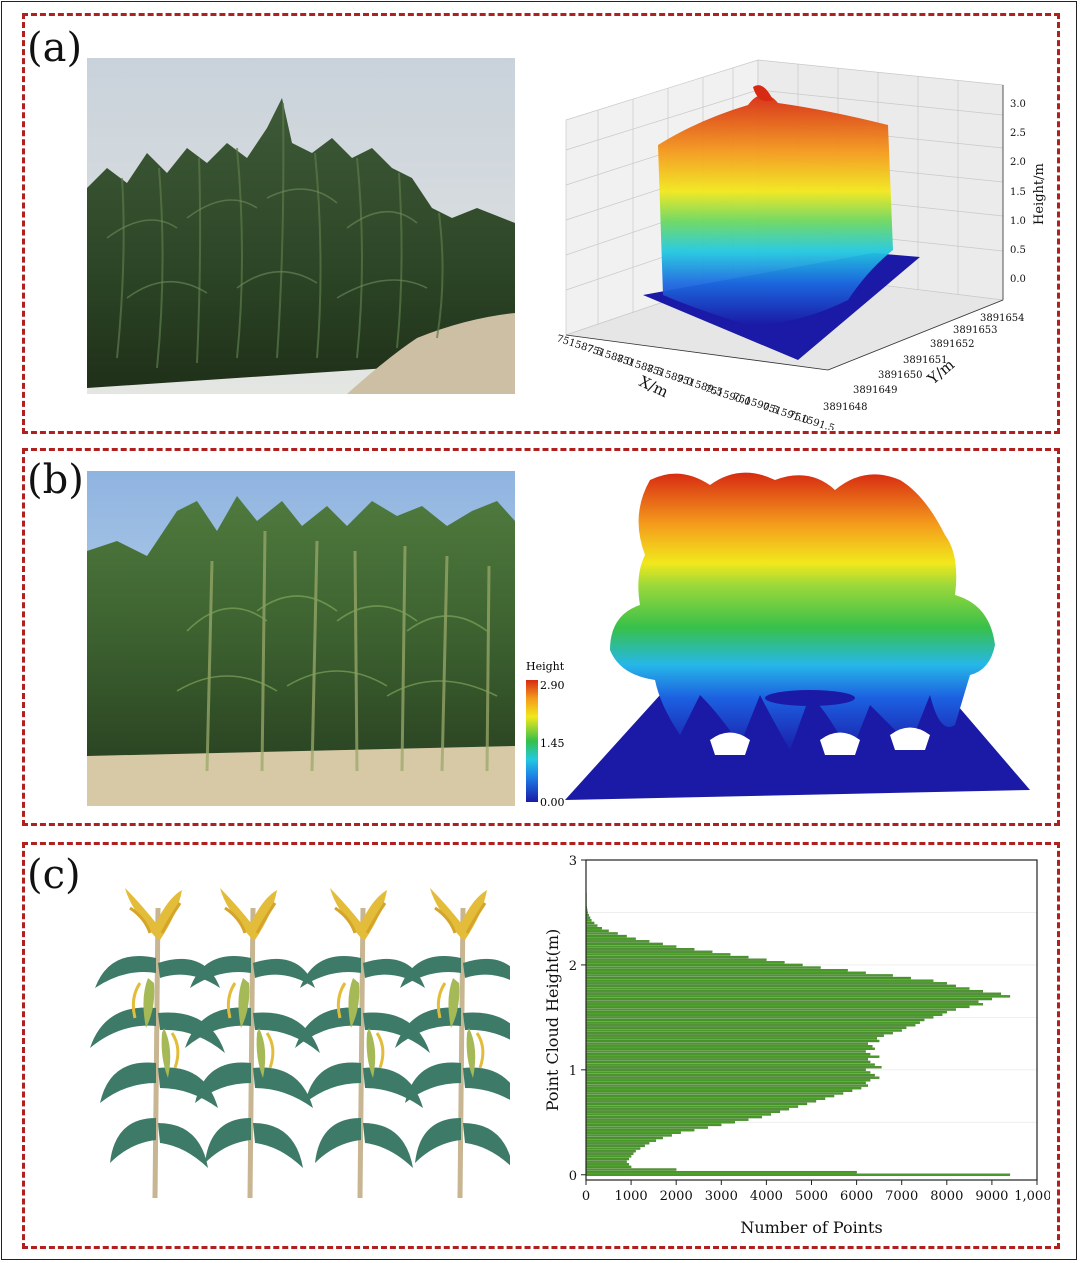 The height and width of the screenshot is (1263, 1080). Describe the element at coordinates (54, 875) in the screenshot. I see `panel-c-label: (c)` at that location.